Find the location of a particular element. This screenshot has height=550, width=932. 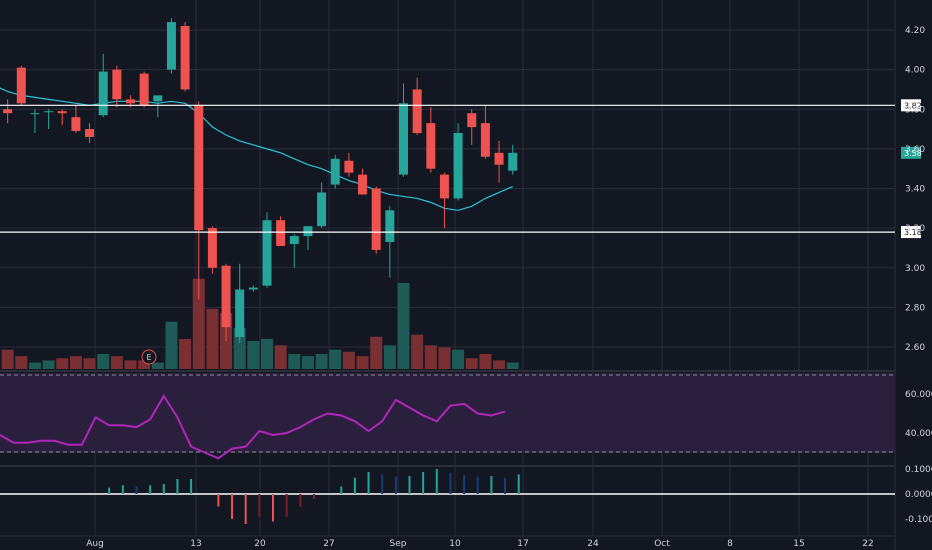

moving-average is located at coordinates (256, 149).